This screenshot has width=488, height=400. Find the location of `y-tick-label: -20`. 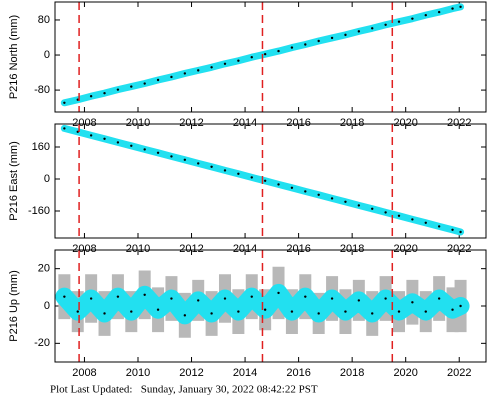

y-tick-label: -20 is located at coordinates (42, 343).